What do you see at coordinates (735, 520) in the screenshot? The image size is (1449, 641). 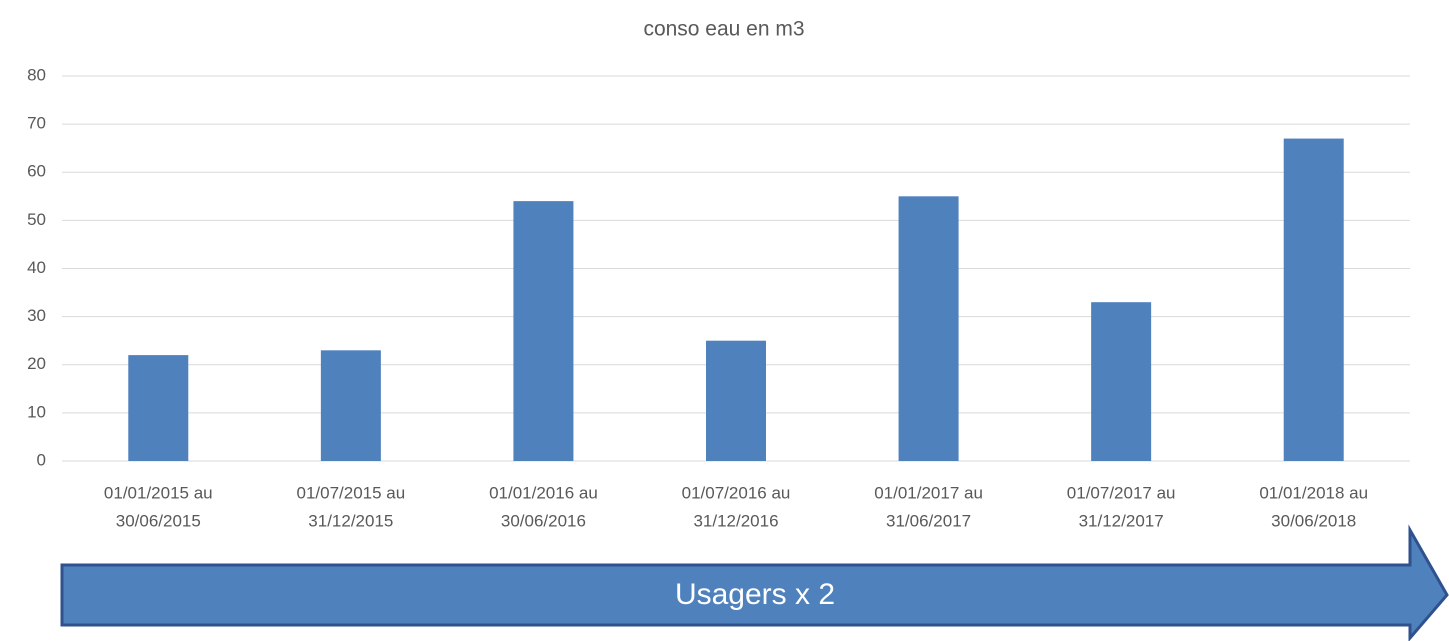 I see `x-tick-label: 31/12/2016` at bounding box center [735, 520].